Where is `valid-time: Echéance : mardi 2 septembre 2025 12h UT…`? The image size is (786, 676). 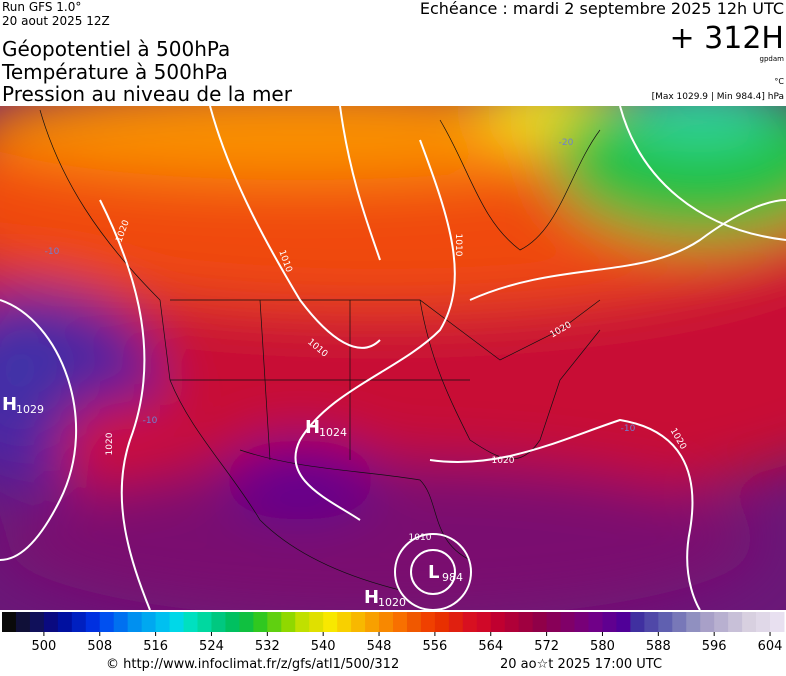 valid-time: Echéance : mardi 2 septembre 2025 12h UT… is located at coordinates (602, 9).